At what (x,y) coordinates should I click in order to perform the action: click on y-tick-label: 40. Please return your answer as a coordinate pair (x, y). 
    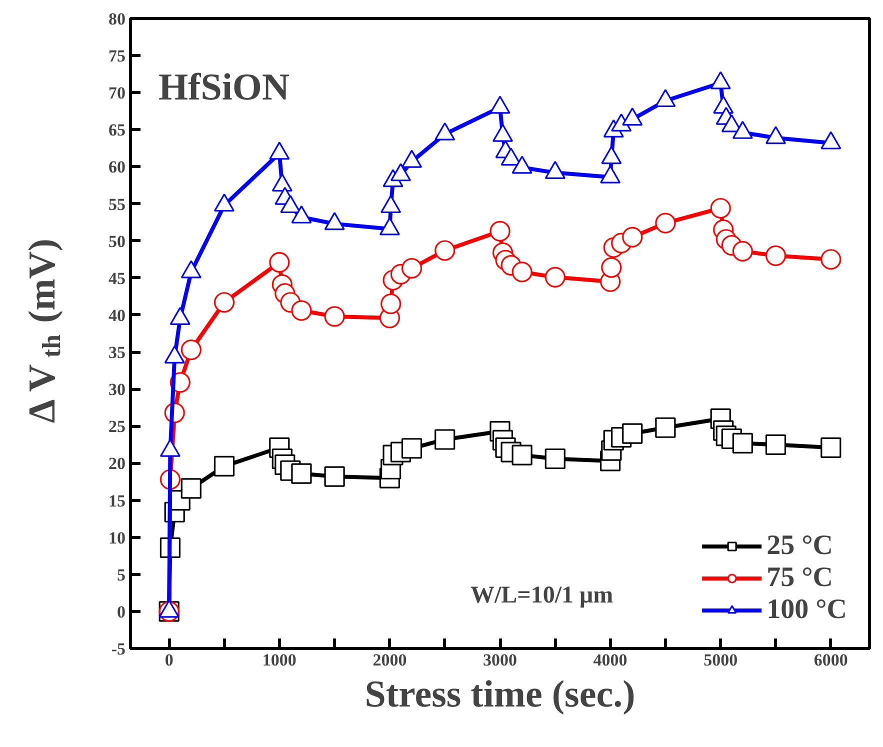
    Looking at the image, I should click on (117, 315).